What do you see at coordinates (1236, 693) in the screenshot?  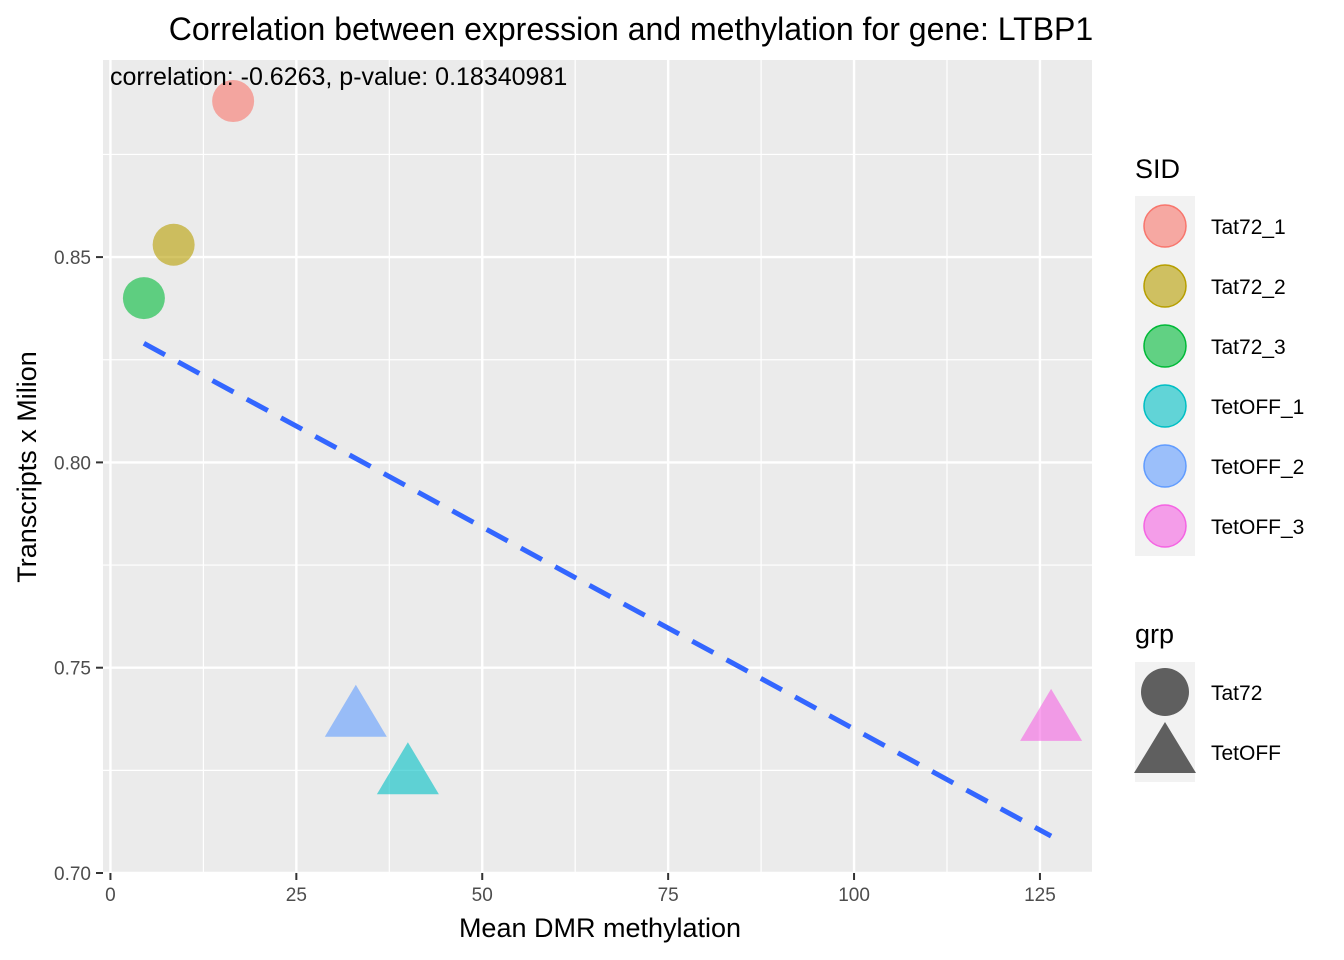 I see `legend-grp-label: Tat72` at bounding box center [1236, 693].